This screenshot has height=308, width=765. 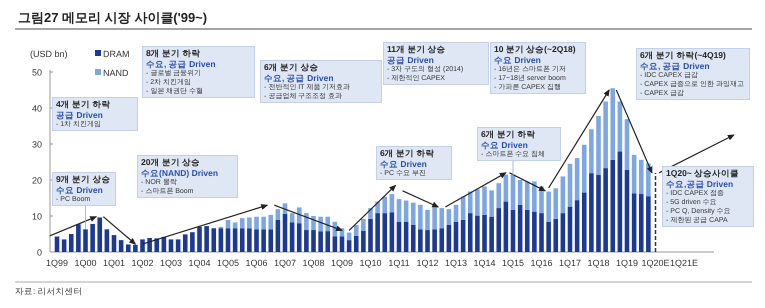 I want to click on x-tick-label: 1Q99, so click(x=57, y=263).